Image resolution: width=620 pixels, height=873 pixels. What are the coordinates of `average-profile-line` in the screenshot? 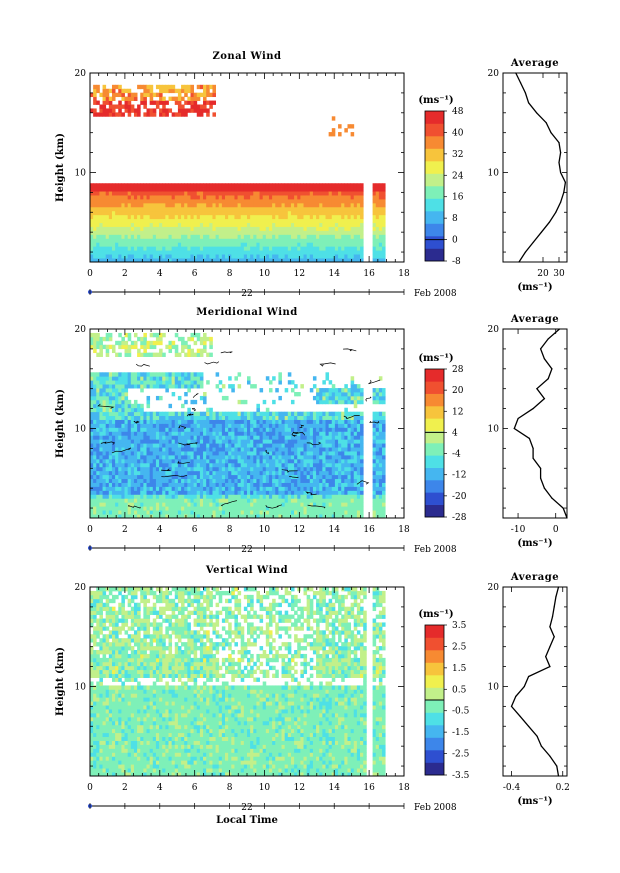 It's located at (541, 167).